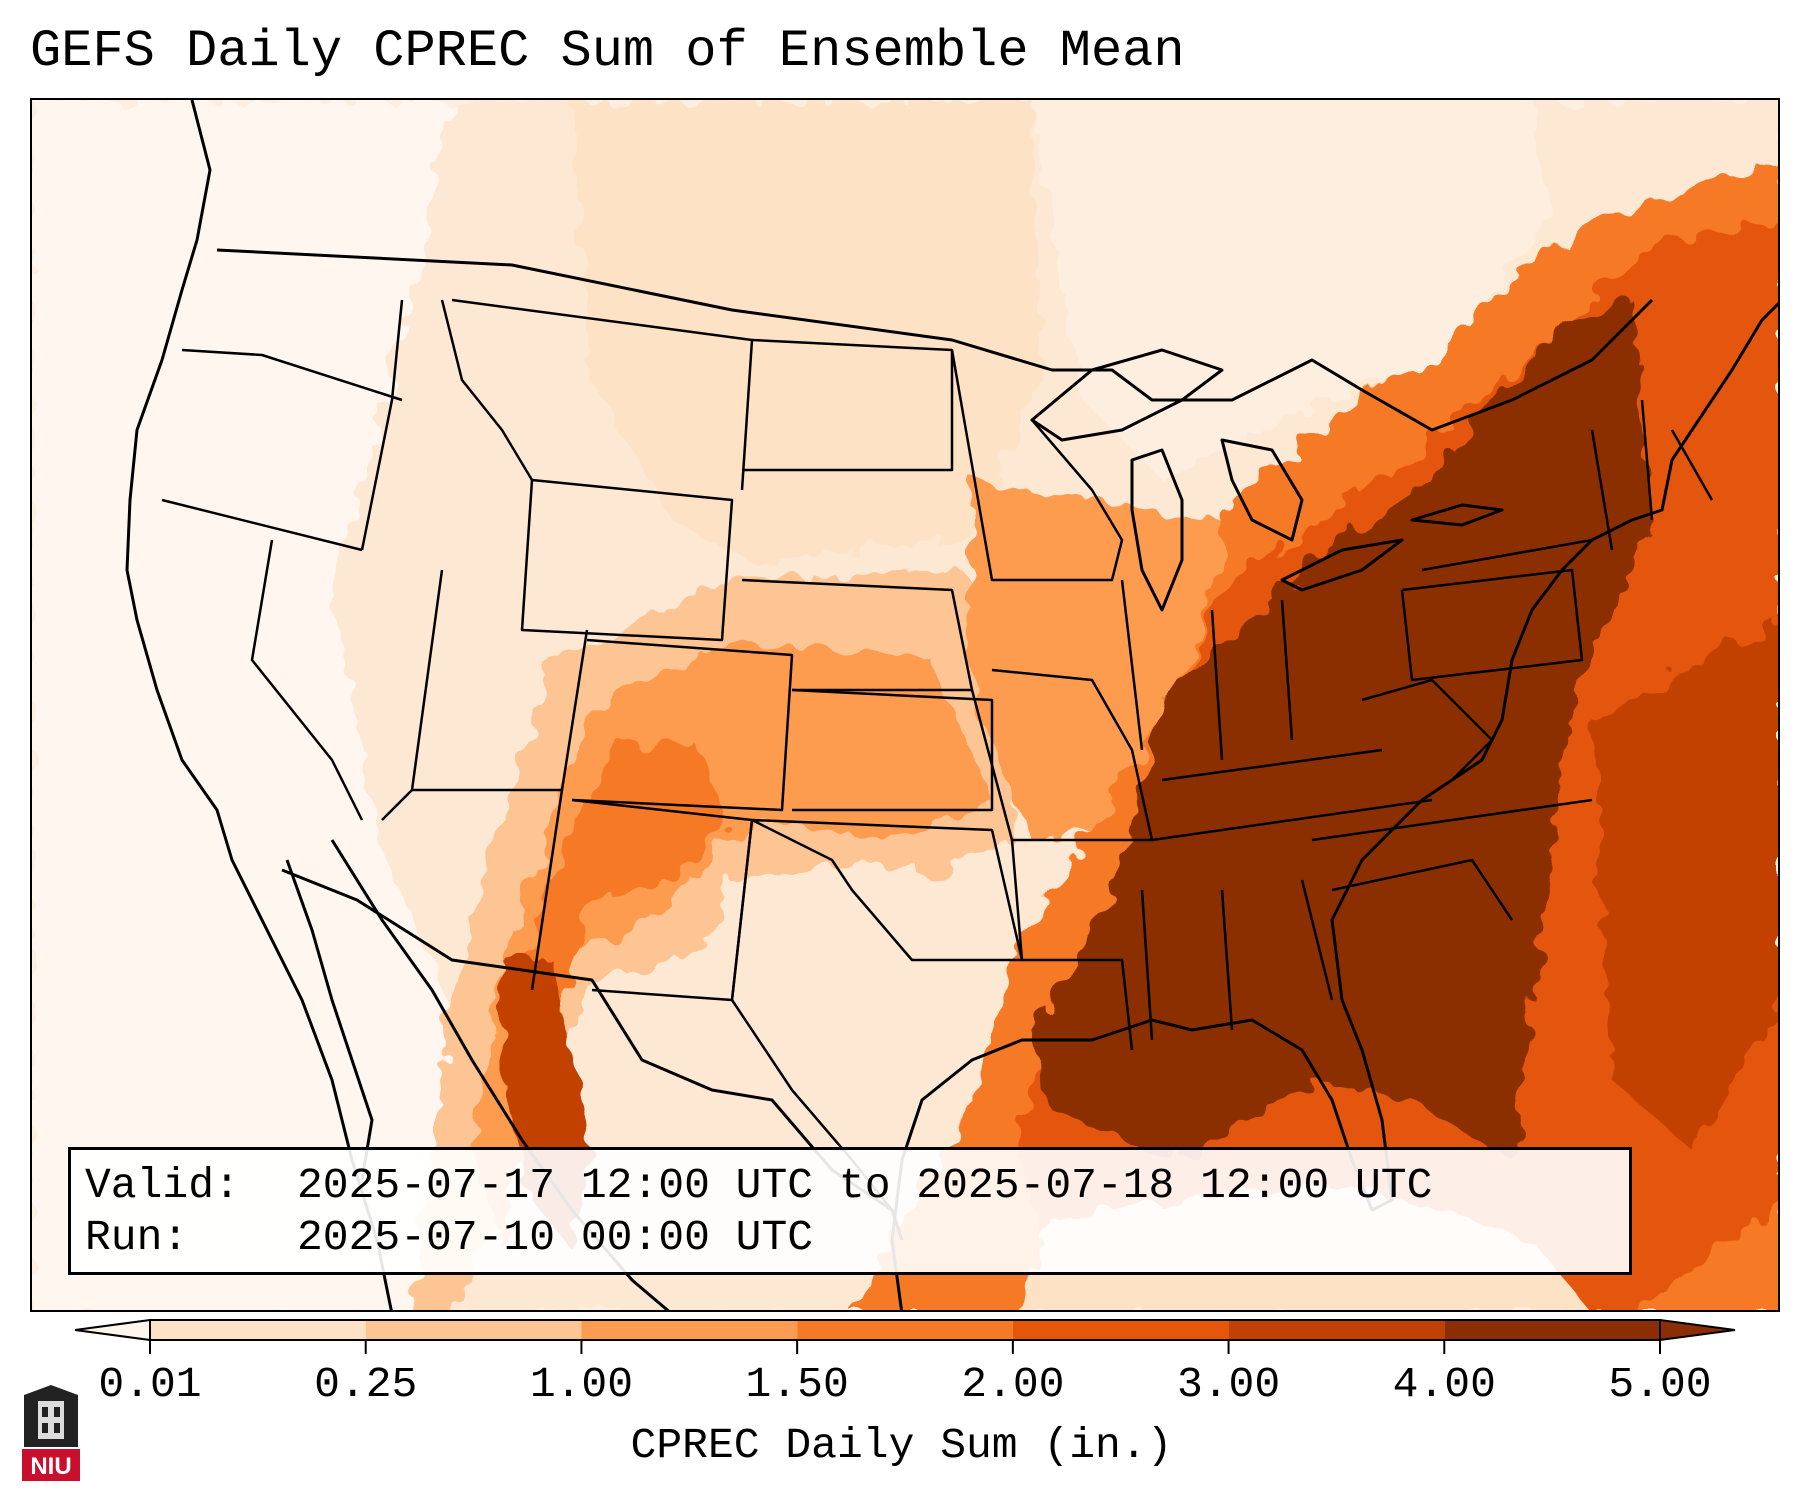 The width and height of the screenshot is (1803, 1500). I want to click on colorbar-outline, so click(905, 1330).